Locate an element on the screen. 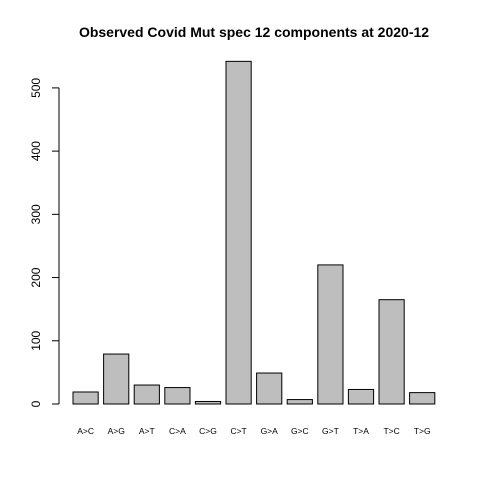  y-tick-label: 200 is located at coordinates (36, 277).